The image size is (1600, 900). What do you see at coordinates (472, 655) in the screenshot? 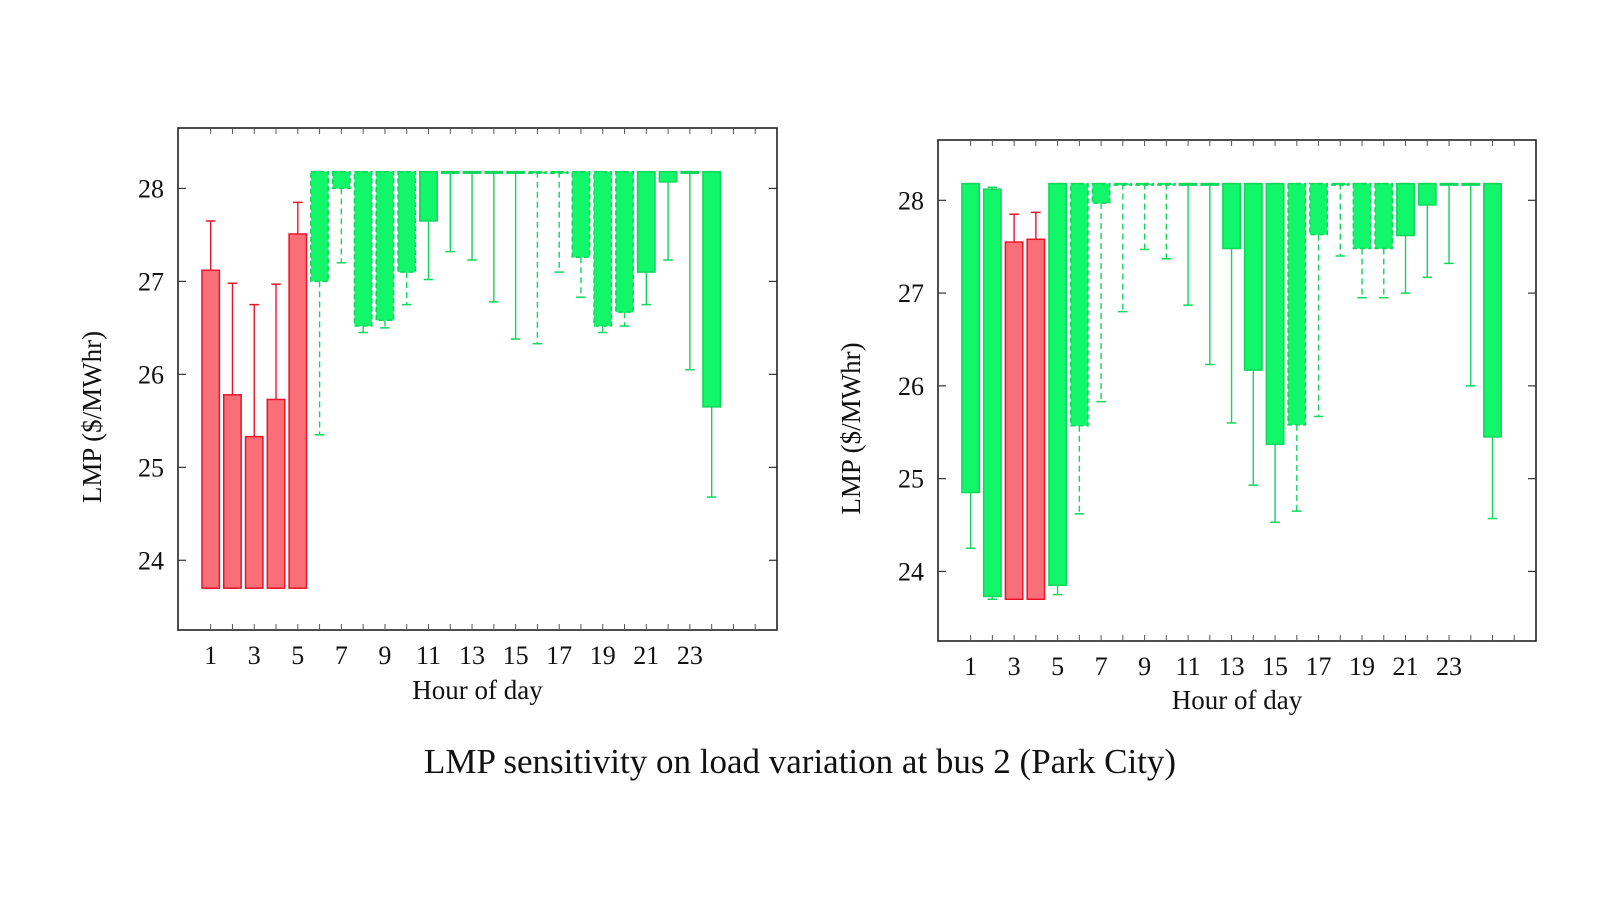
I see `x-tick-label: 13` at bounding box center [472, 655].